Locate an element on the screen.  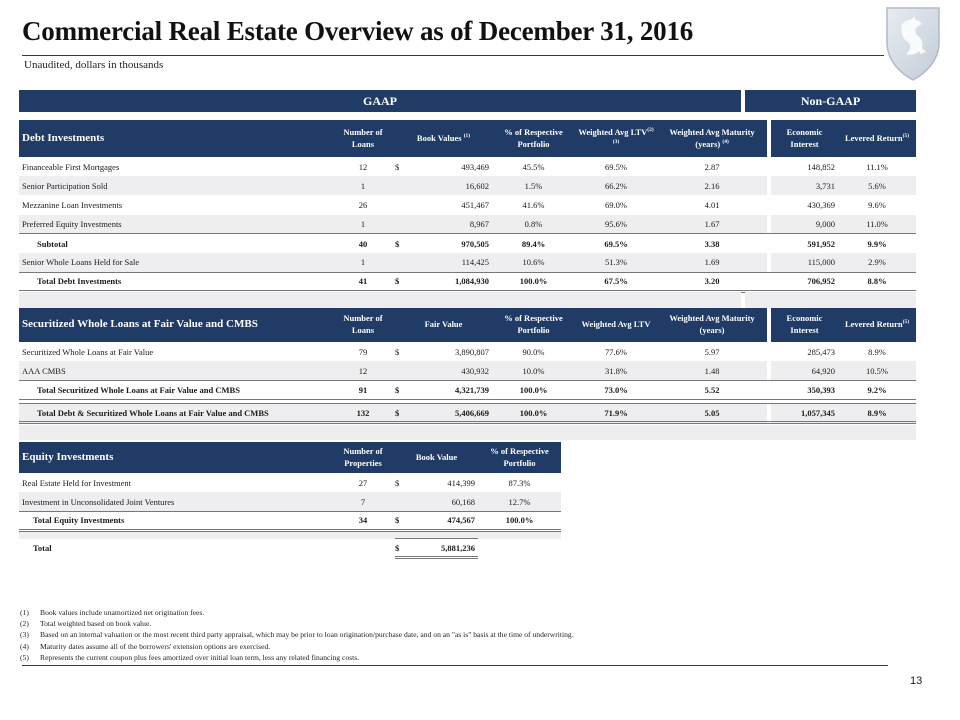
row-ltv: 71.9% is located at coordinates (616, 414).